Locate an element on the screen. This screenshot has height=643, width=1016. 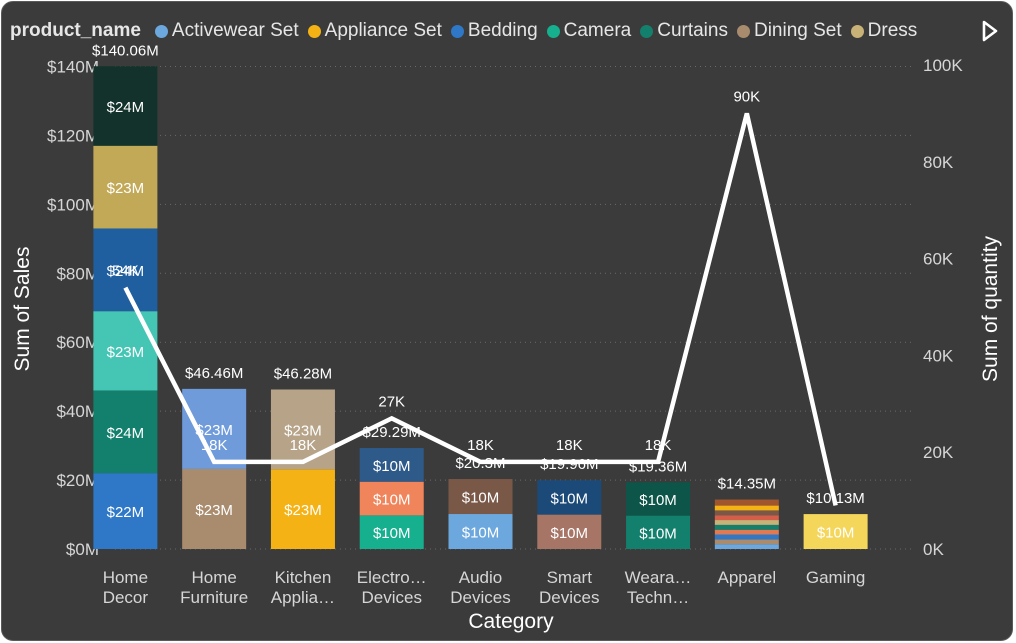
legend-item: Curtains is located at coordinates (684, 31).